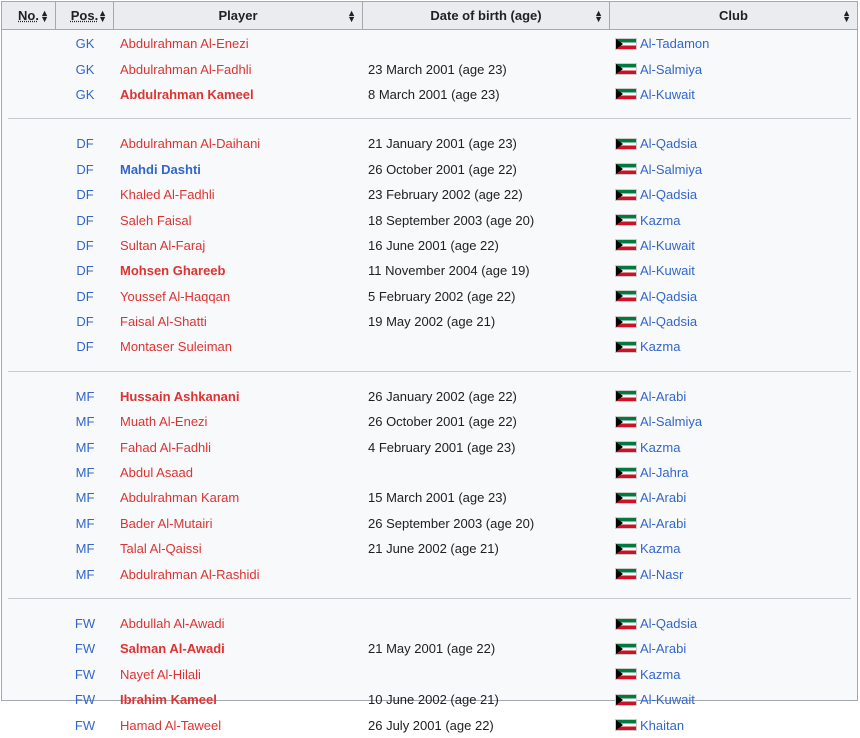 This screenshot has width=860, height=738. I want to click on date-of-birth: 21 January 2001 (age 23), so click(442, 144).